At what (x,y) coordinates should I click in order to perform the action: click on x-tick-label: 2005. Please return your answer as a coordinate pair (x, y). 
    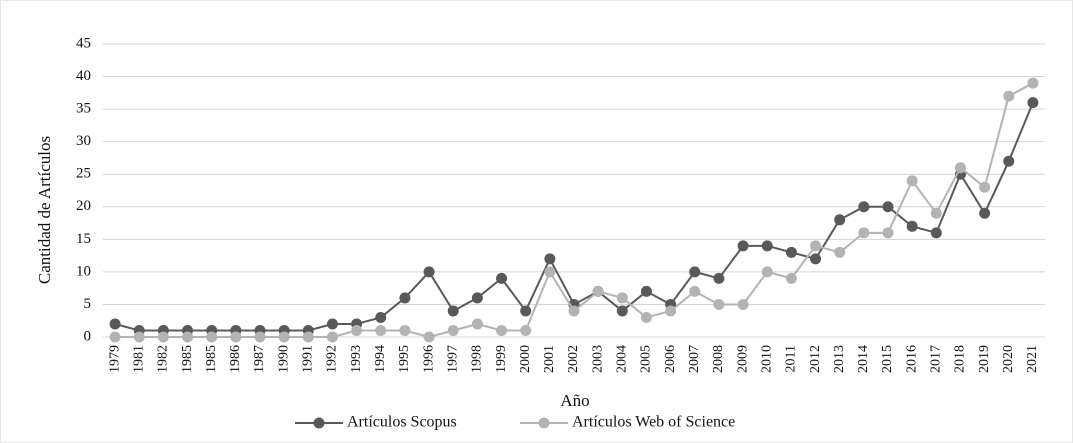
    Looking at the image, I should click on (646, 359).